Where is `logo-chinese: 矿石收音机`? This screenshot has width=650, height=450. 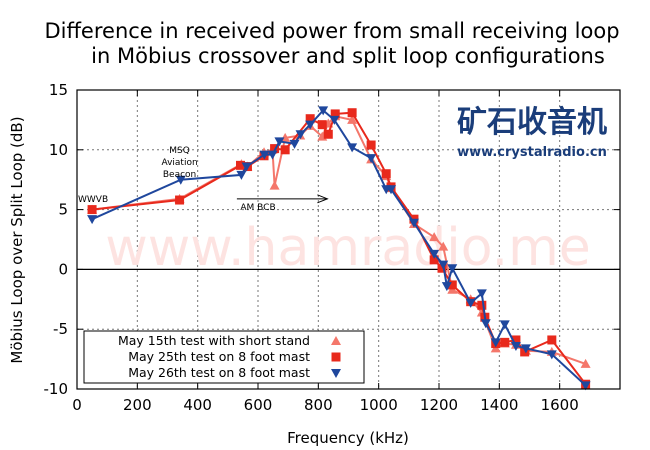
logo-chinese: 矿石收音机 is located at coordinates (532, 122).